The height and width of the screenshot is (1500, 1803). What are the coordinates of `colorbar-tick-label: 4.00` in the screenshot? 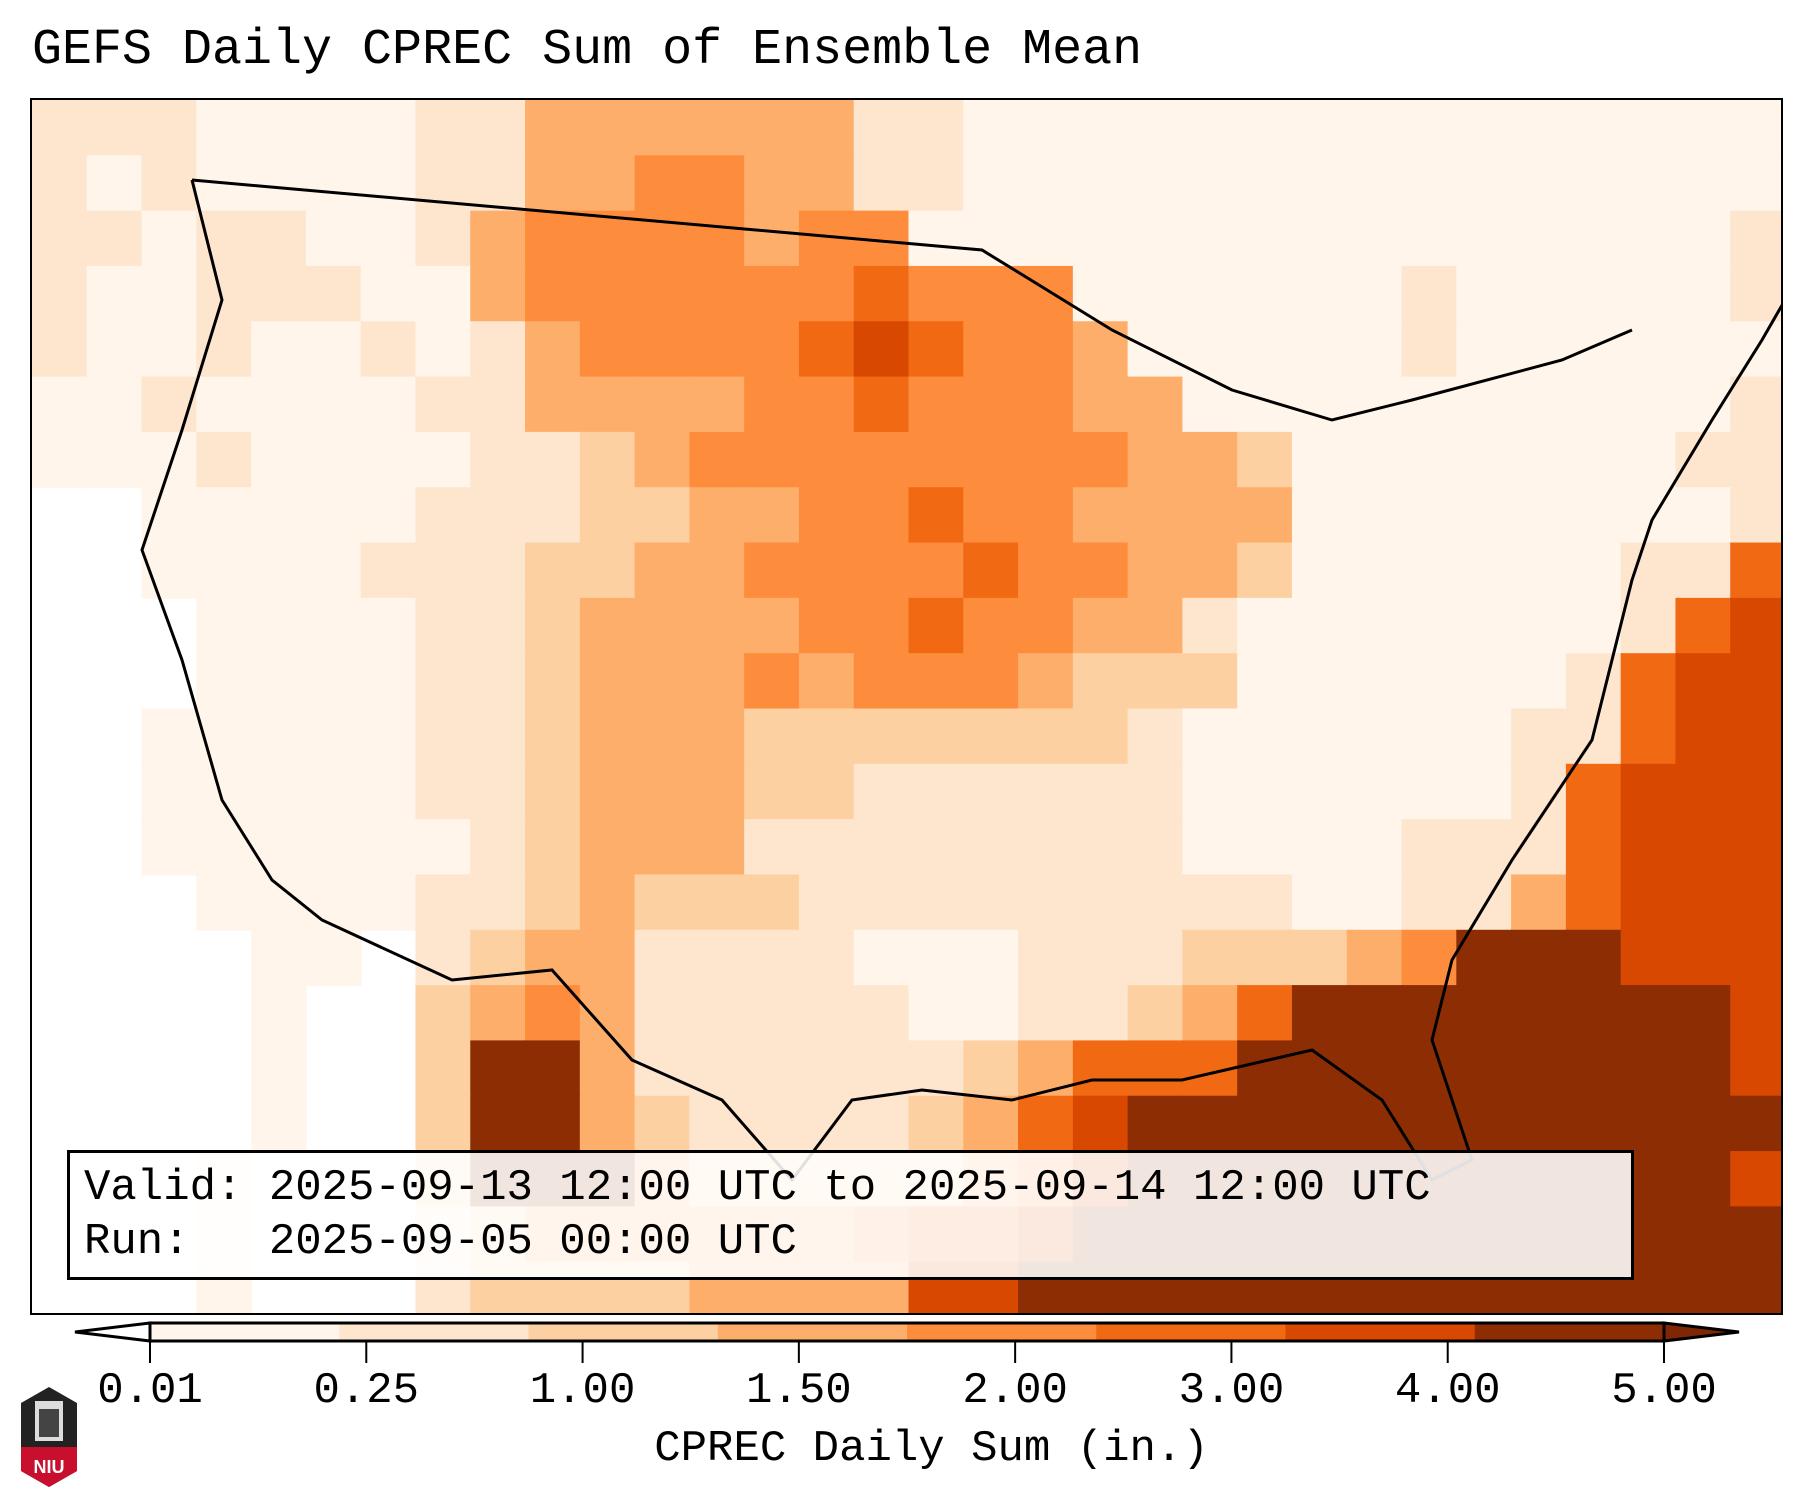 It's located at (1447, 1391).